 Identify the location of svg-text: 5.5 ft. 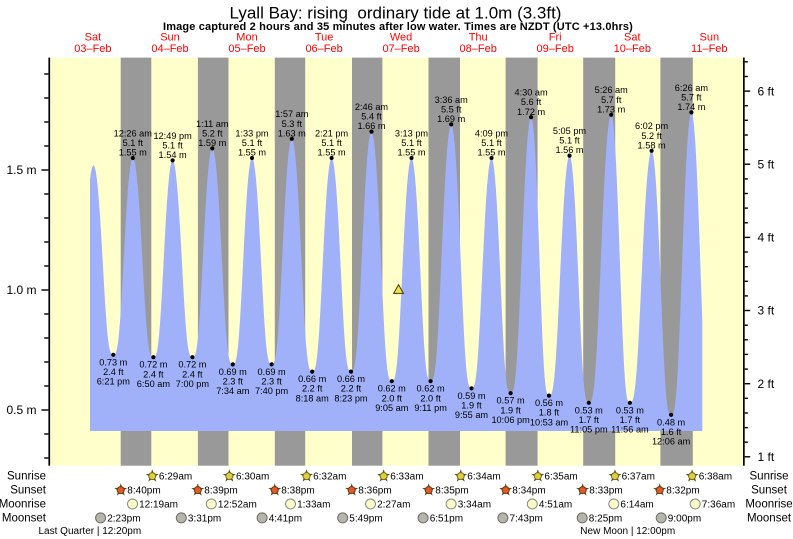
(451, 109).